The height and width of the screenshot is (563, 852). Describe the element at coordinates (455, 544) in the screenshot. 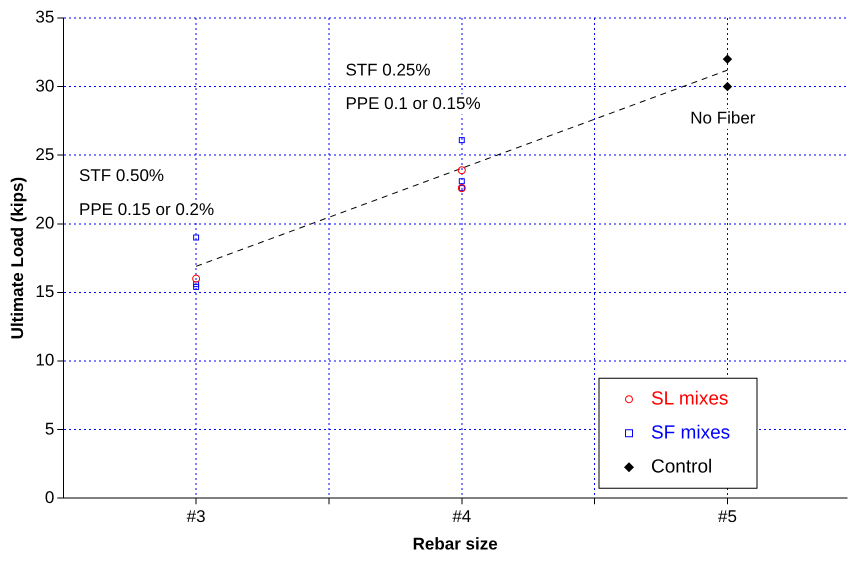

I see `x-axis-title: Rebar size` at that location.